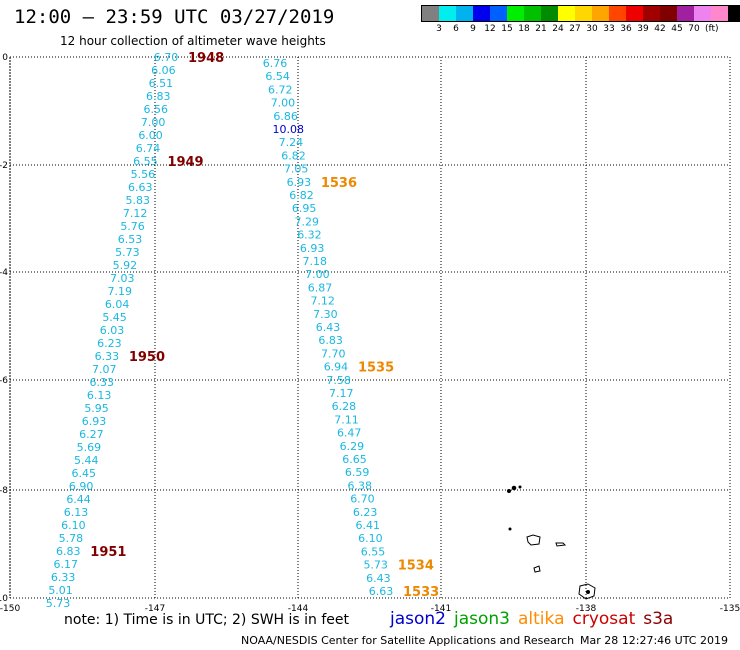 Image resolution: width=740 pixels, height=650 pixels. I want to click on swh-value: 7.05, so click(296, 169).